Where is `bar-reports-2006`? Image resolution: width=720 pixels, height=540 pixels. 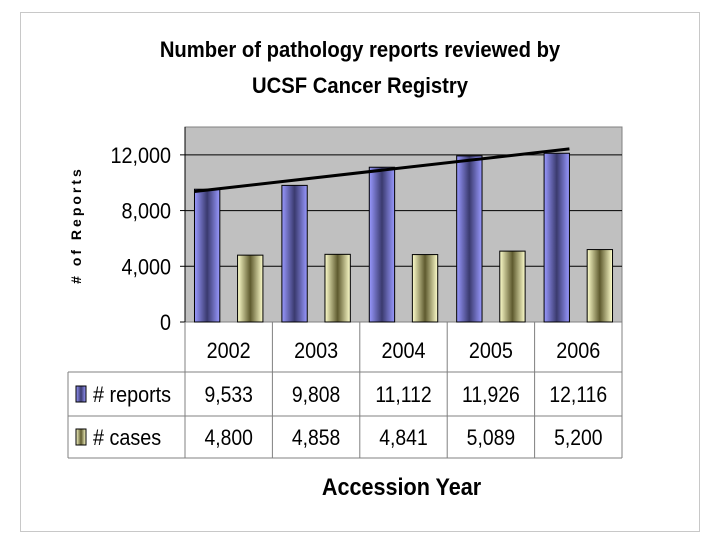 bar-reports-2006 is located at coordinates (556, 237).